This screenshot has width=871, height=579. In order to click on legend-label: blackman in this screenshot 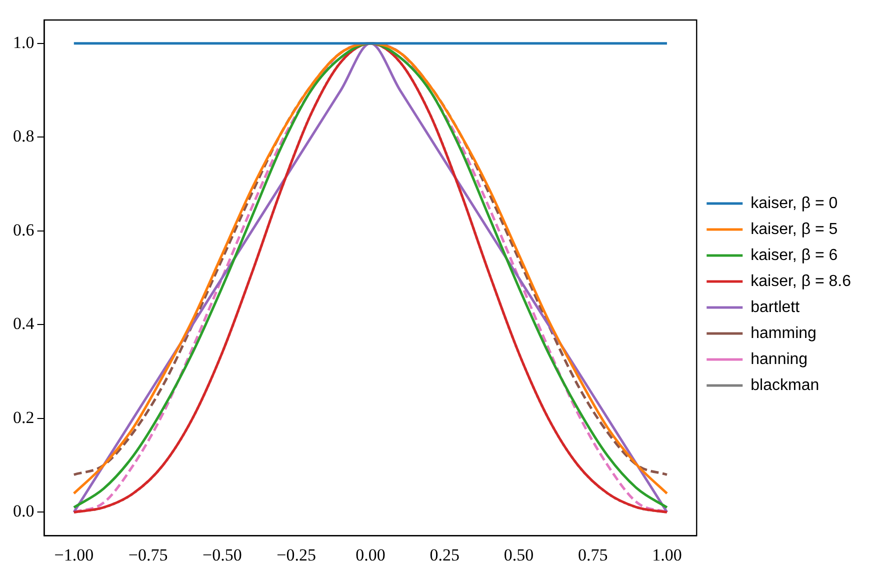, I will do `click(785, 385)`.